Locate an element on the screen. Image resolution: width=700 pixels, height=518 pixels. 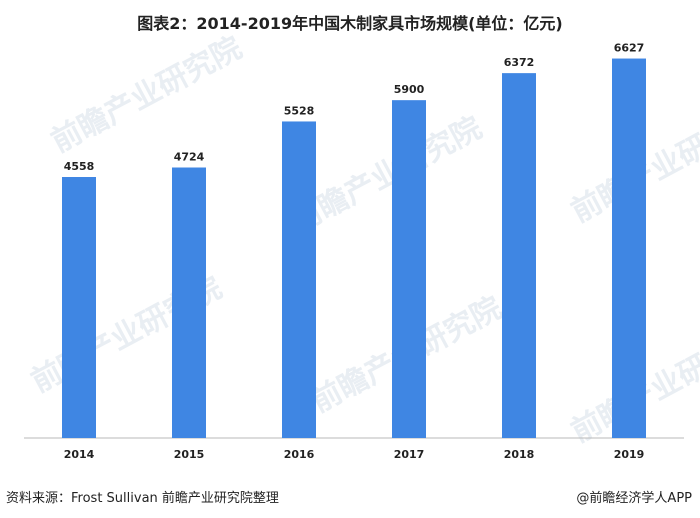
x-tick-label: 2018 is located at coordinates (519, 454).